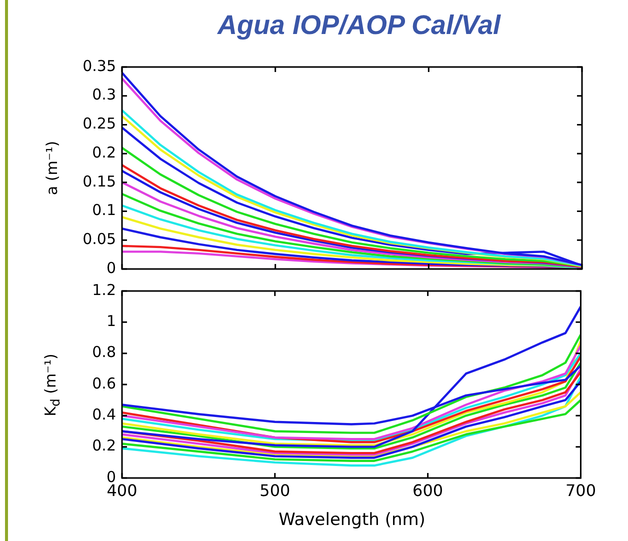 The image size is (628, 541). I want to click on y-tick-label: 0.35, so click(99, 65).